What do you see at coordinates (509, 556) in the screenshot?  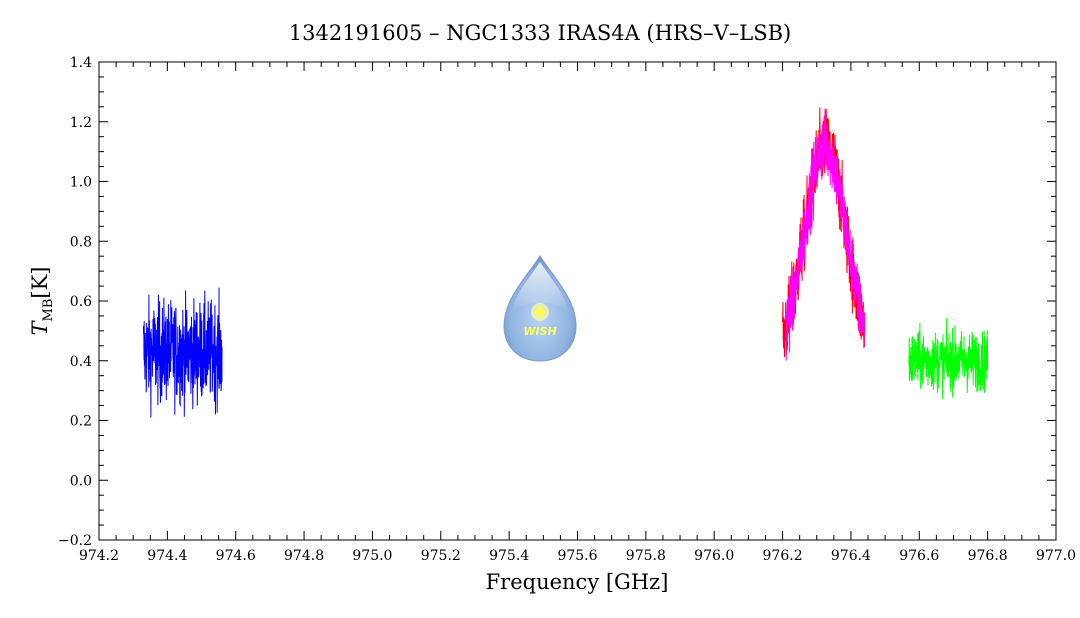 I see `x-tick-label: 975.4` at bounding box center [509, 556].